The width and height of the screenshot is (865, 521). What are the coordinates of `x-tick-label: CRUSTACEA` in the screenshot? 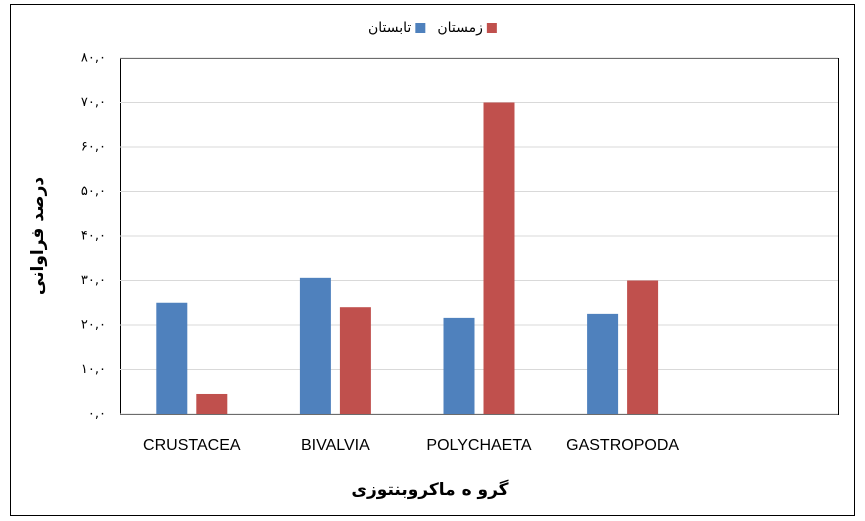 It's located at (192, 445).